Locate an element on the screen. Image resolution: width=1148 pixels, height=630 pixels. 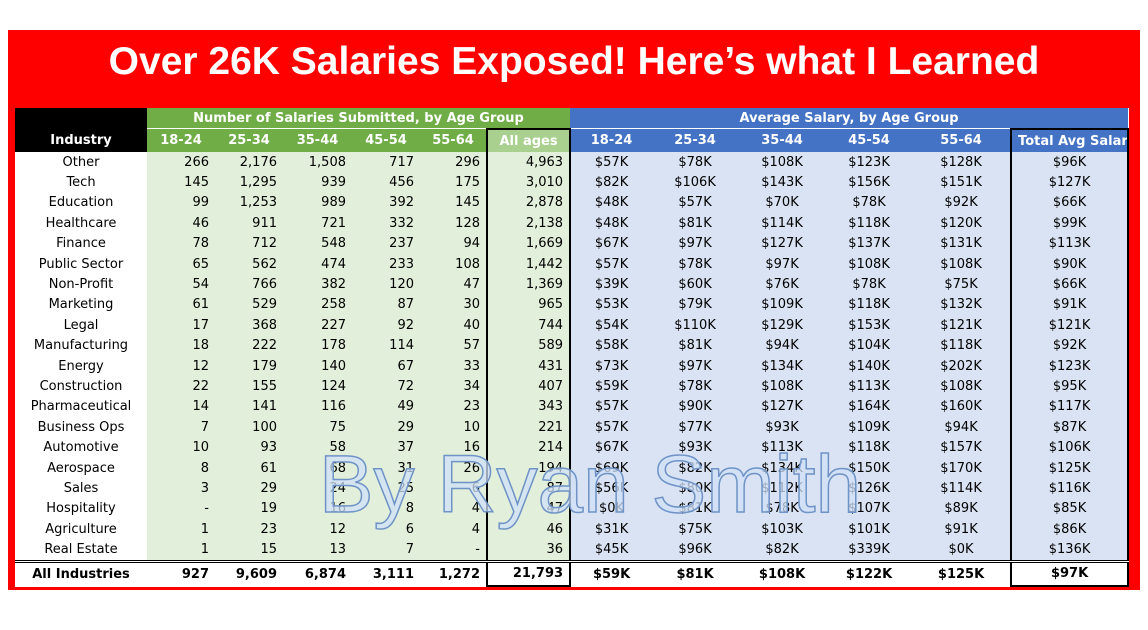
cell: $77K is located at coordinates (695, 427).